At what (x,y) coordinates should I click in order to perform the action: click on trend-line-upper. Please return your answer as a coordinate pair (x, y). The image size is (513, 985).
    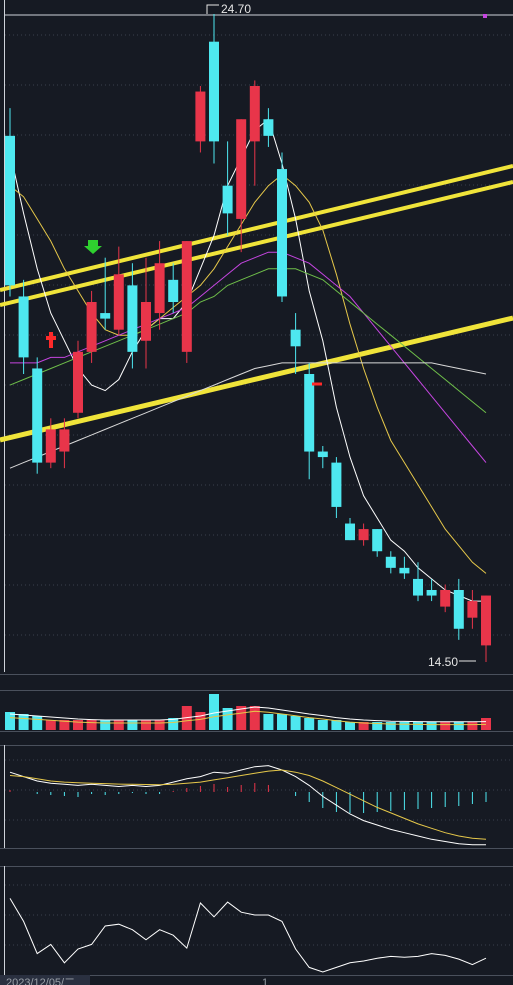
    Looking at the image, I should click on (256, 228).